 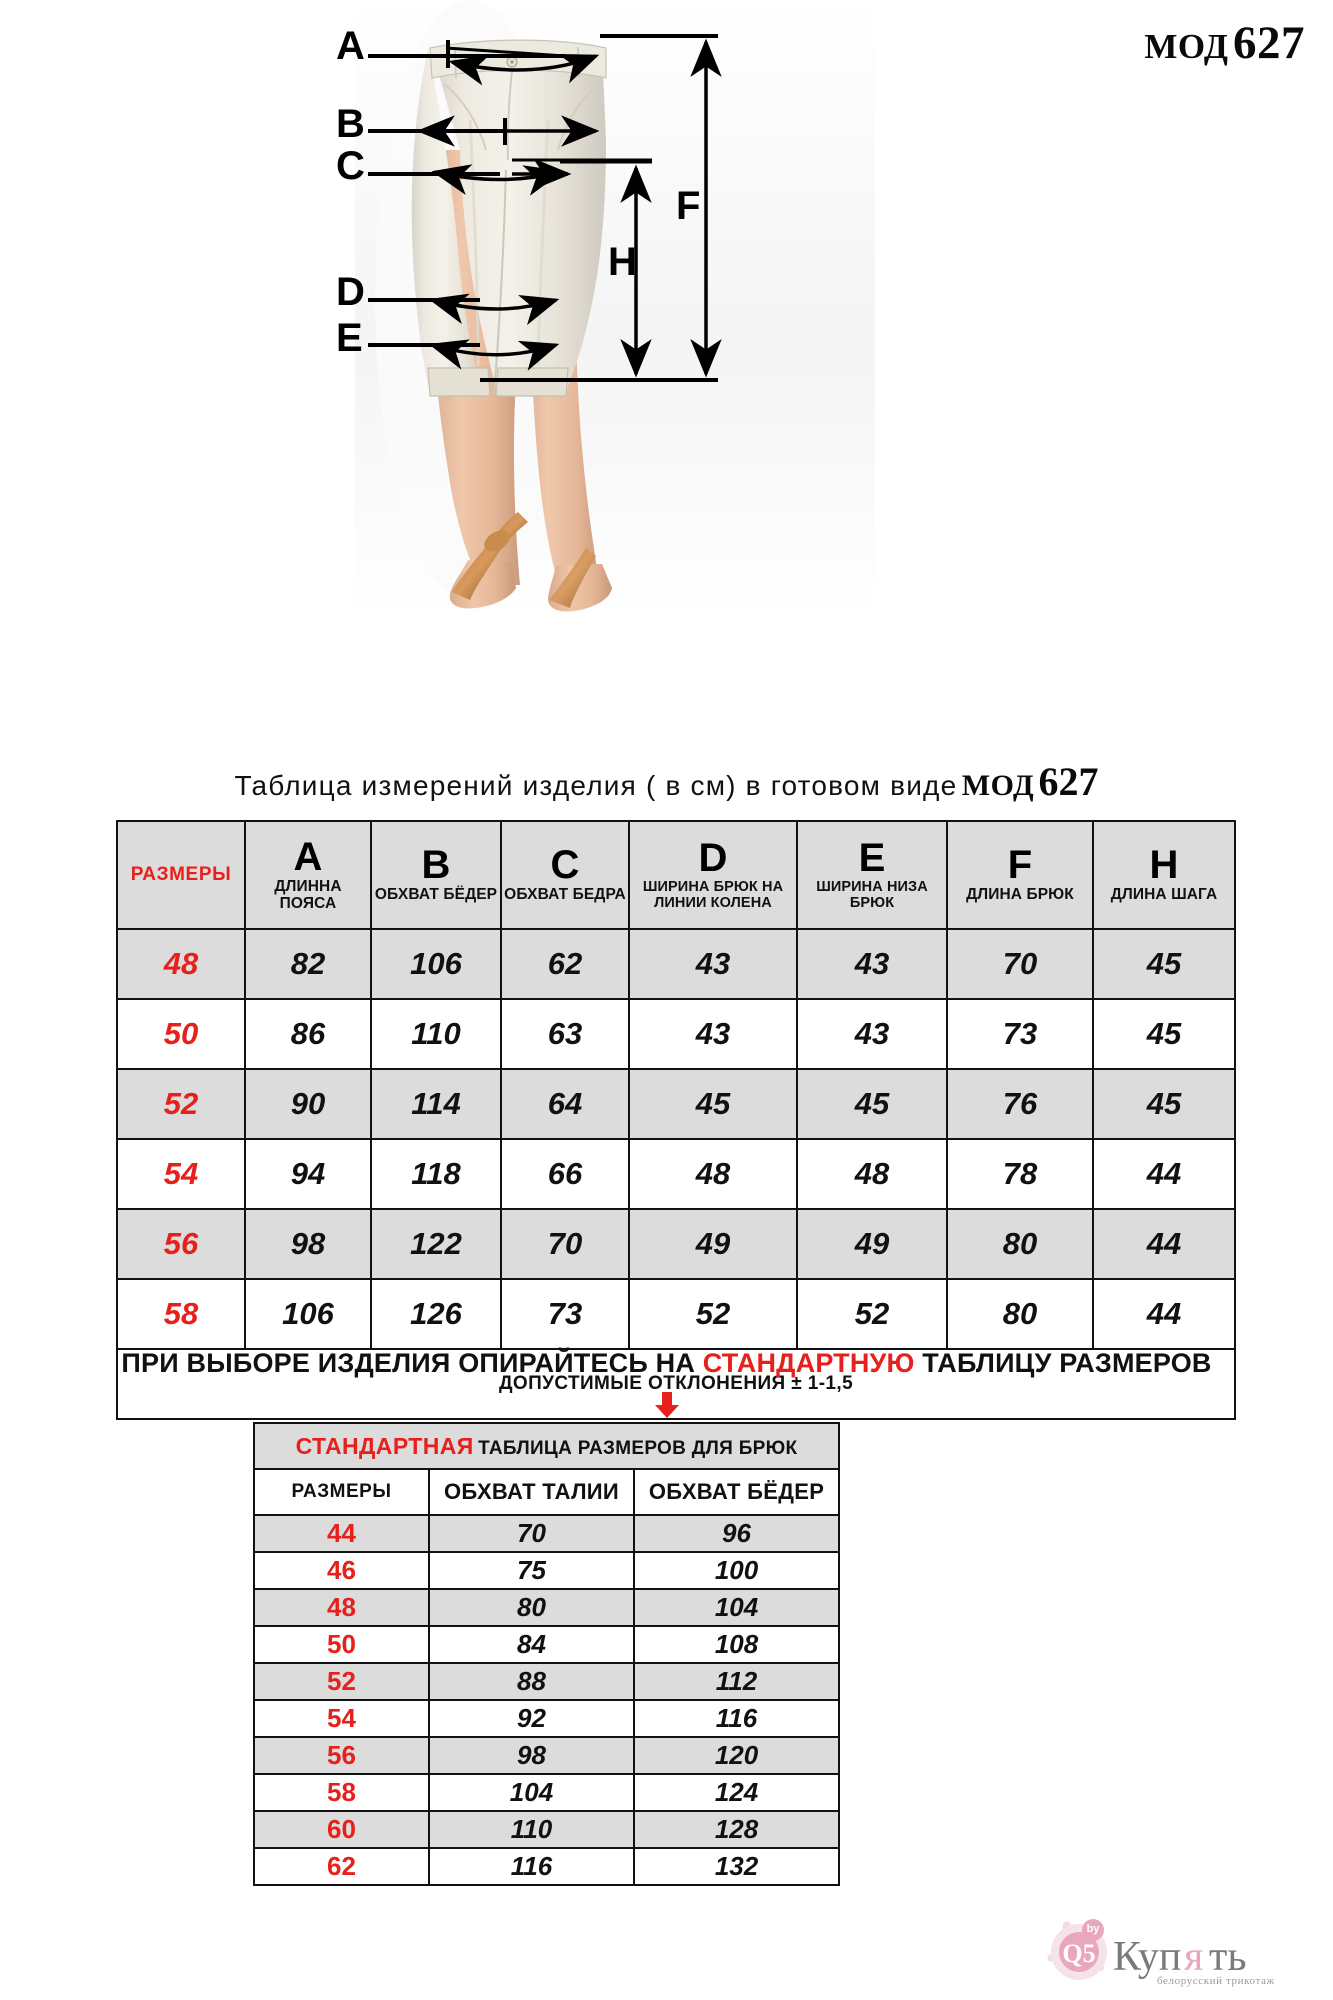 What do you see at coordinates (531, 1533) in the screenshot?
I see `standard-cell-waist: 70` at bounding box center [531, 1533].